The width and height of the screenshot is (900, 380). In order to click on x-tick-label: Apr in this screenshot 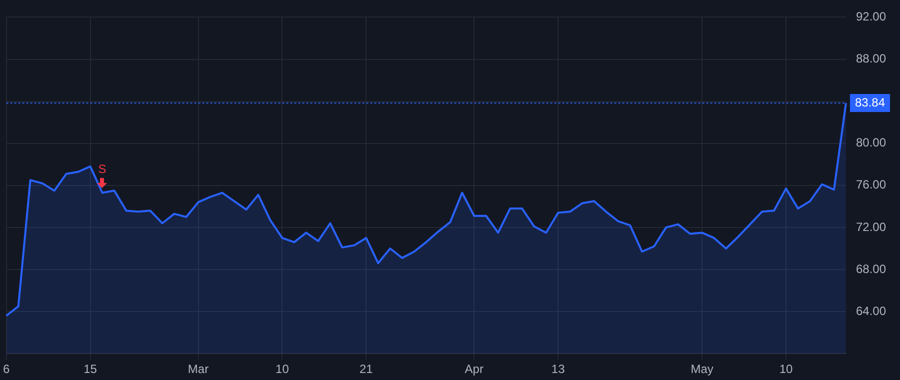, I will do `click(474, 369)`.